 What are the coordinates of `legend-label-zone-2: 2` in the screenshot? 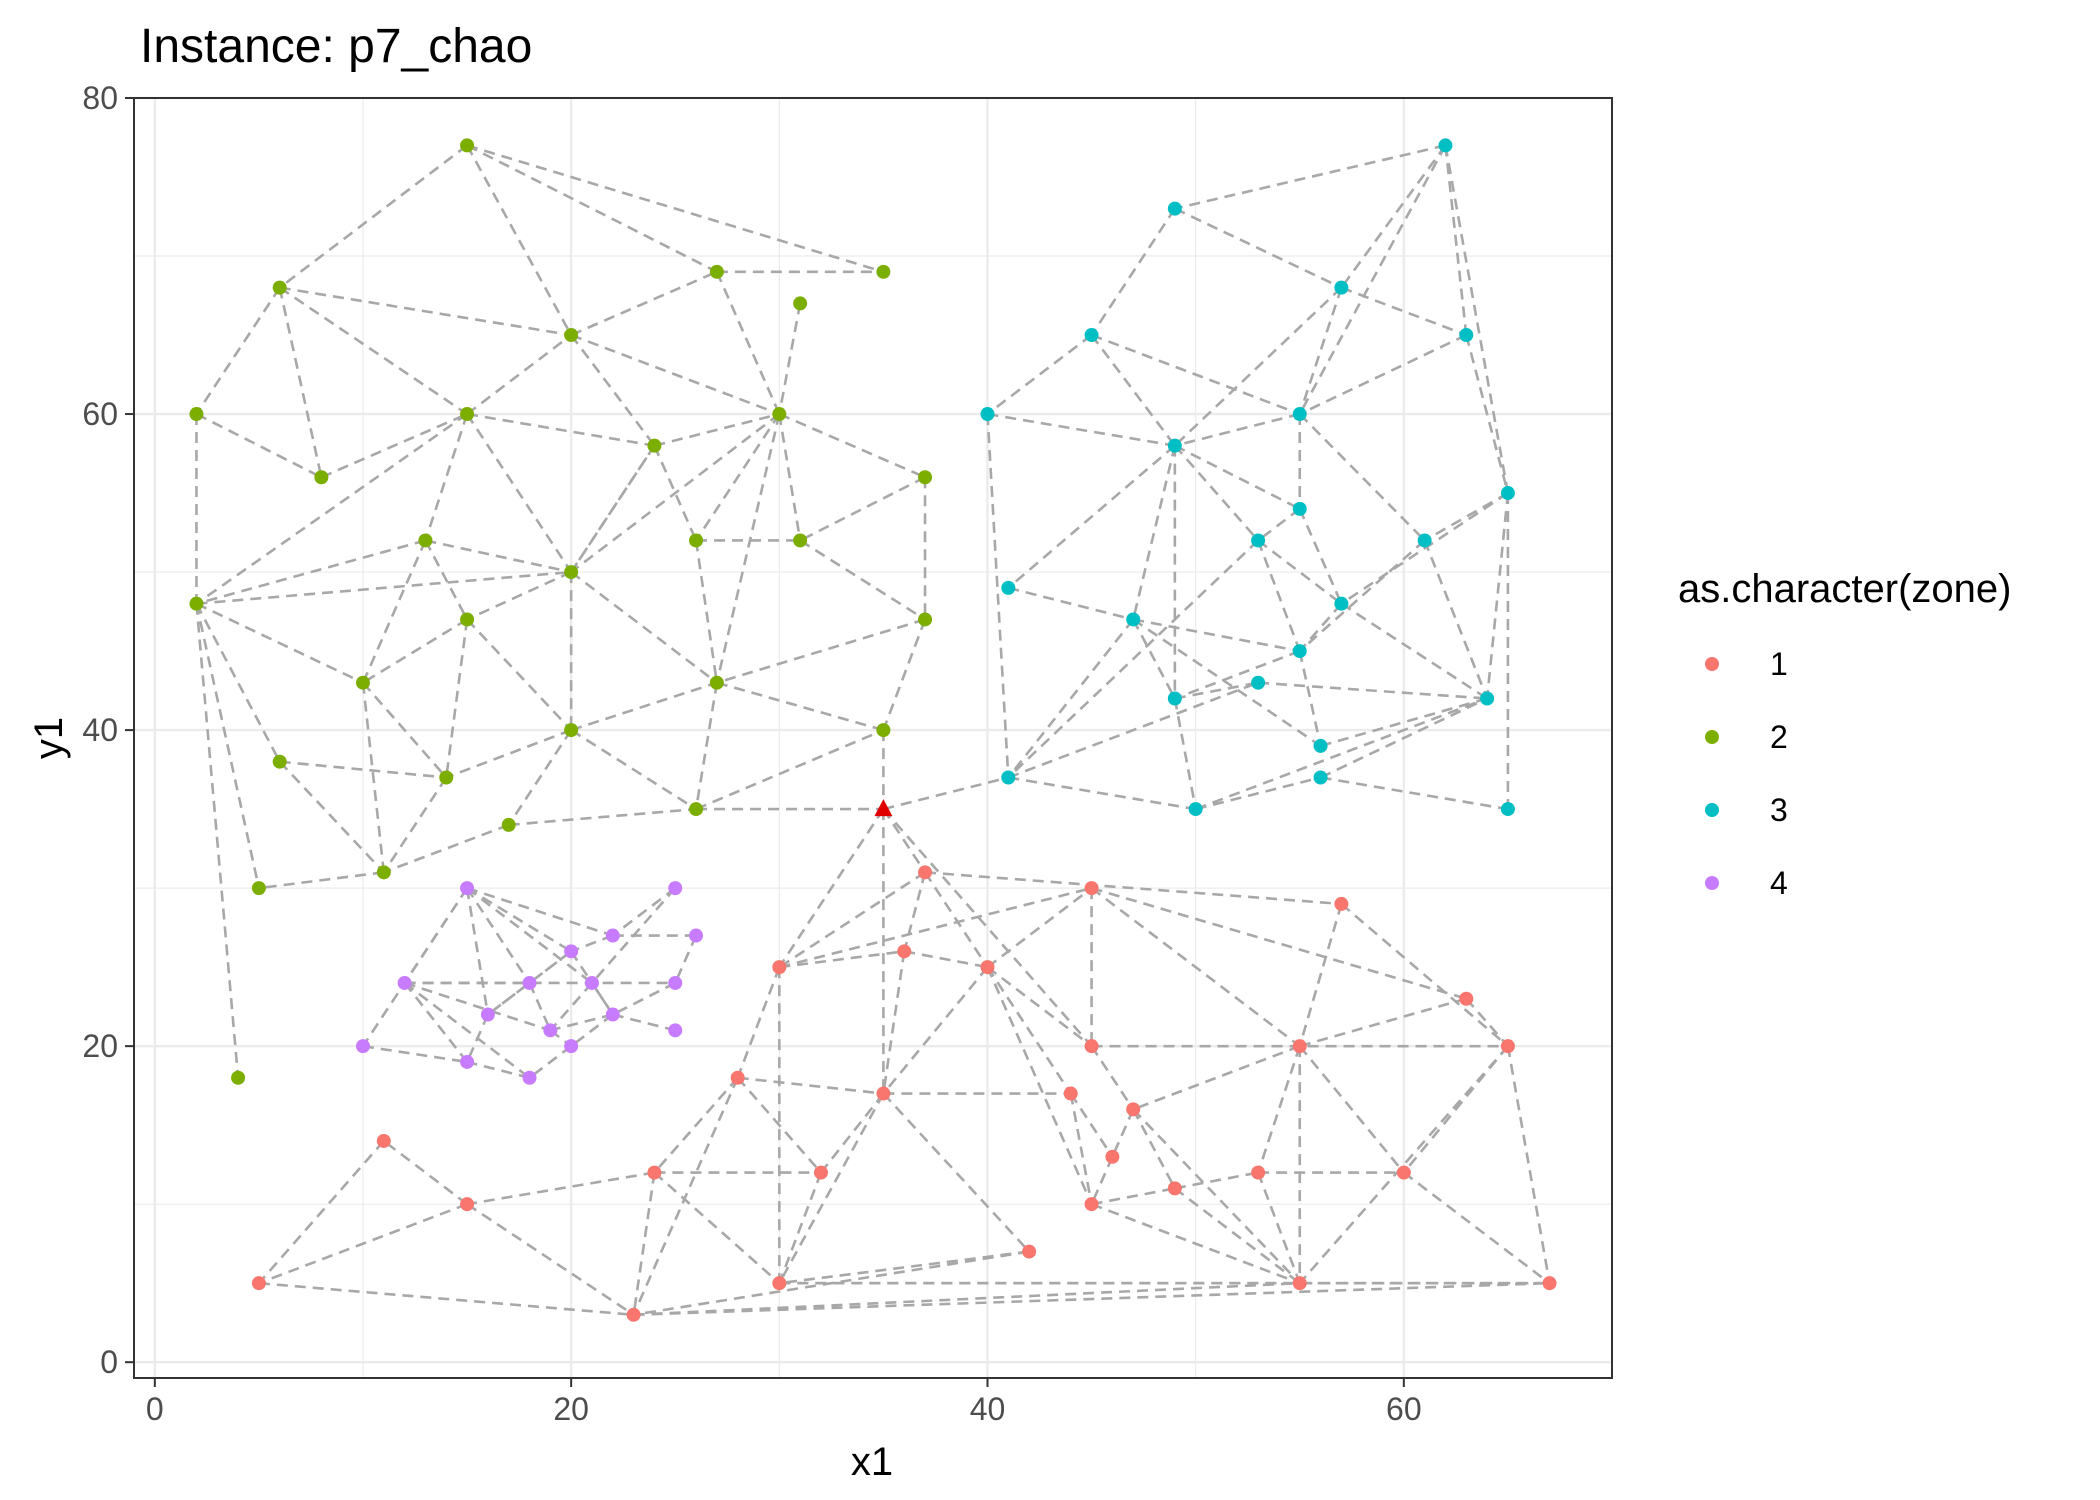 It's located at (1779, 737).